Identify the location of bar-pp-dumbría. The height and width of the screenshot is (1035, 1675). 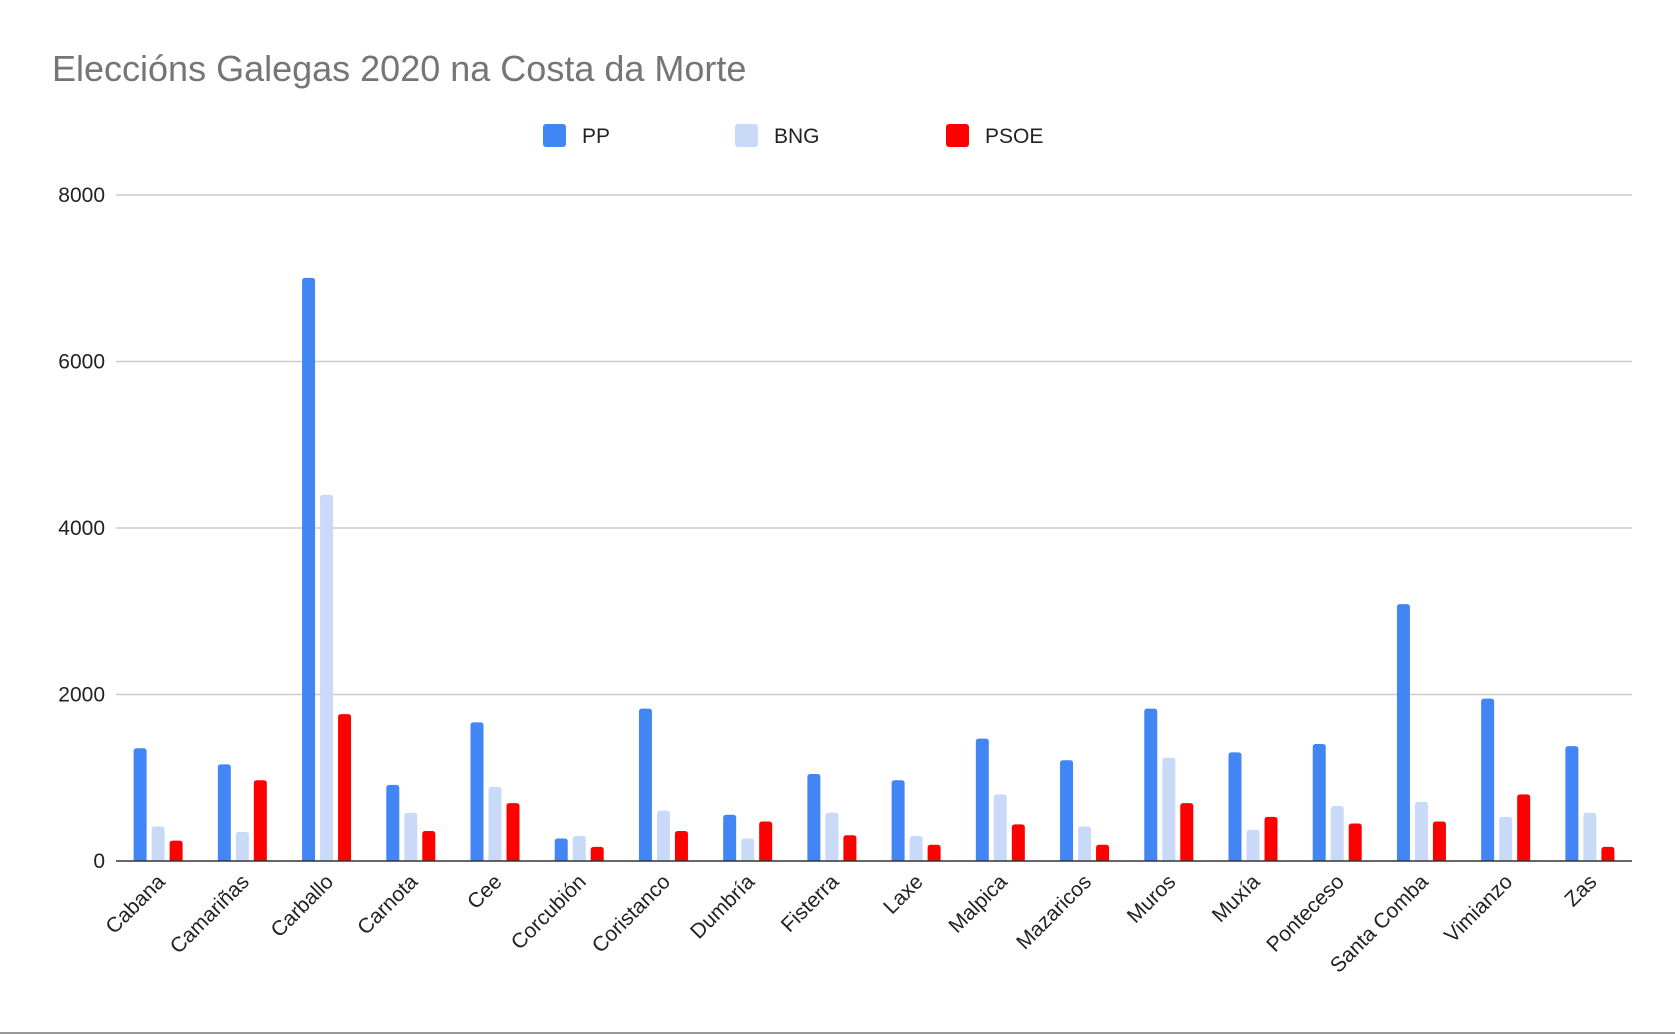
(730, 837).